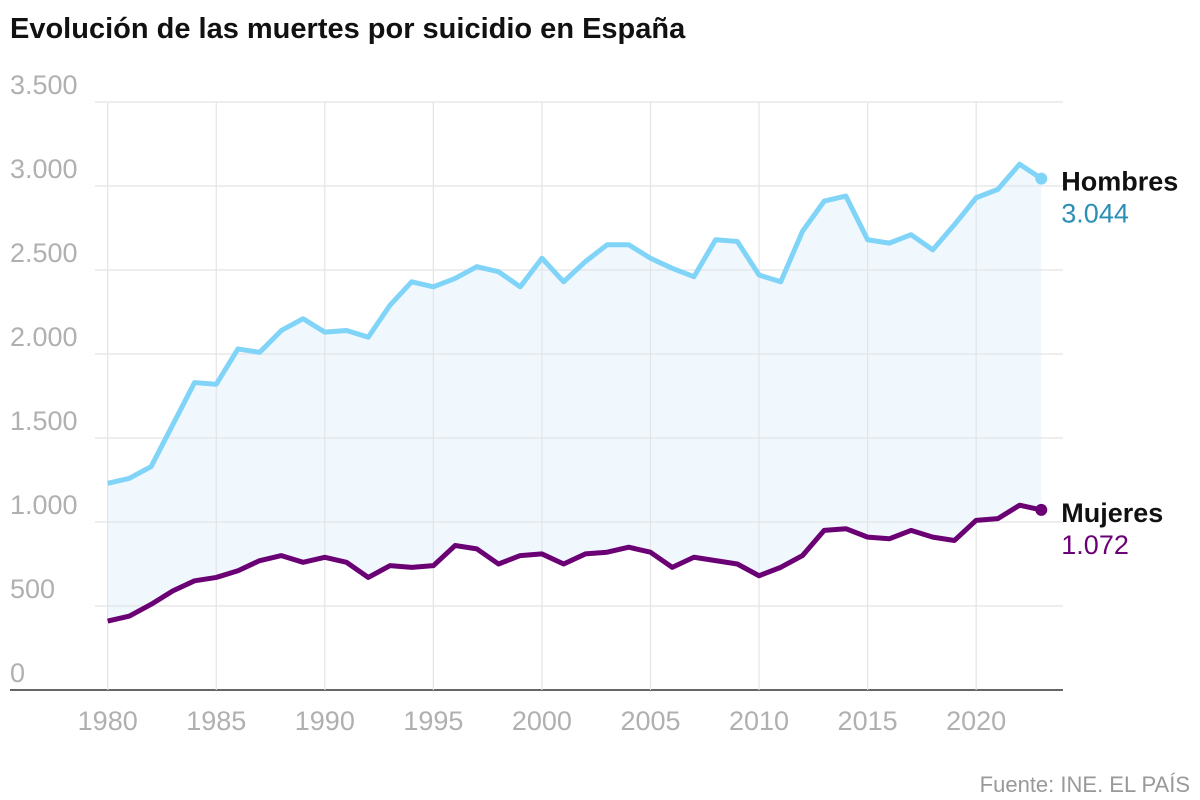 The width and height of the screenshot is (1200, 800). I want to click on y-tick-label: 0, so click(17, 673).